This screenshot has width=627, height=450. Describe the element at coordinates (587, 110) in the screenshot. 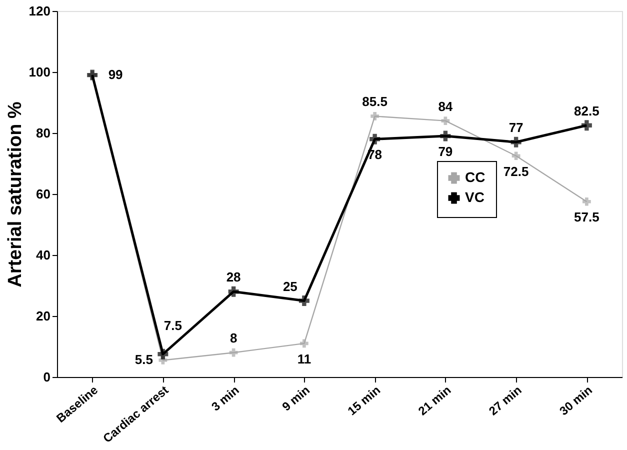

I see `data-label: 82.5` at that location.